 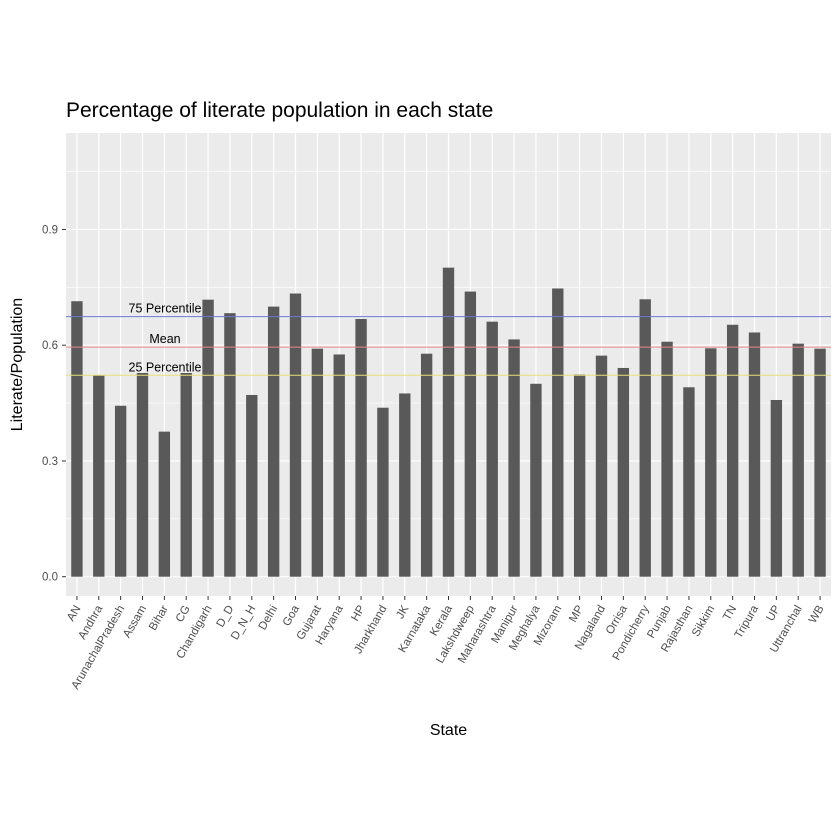 I want to click on bar-maharashtra, so click(x=492, y=449).